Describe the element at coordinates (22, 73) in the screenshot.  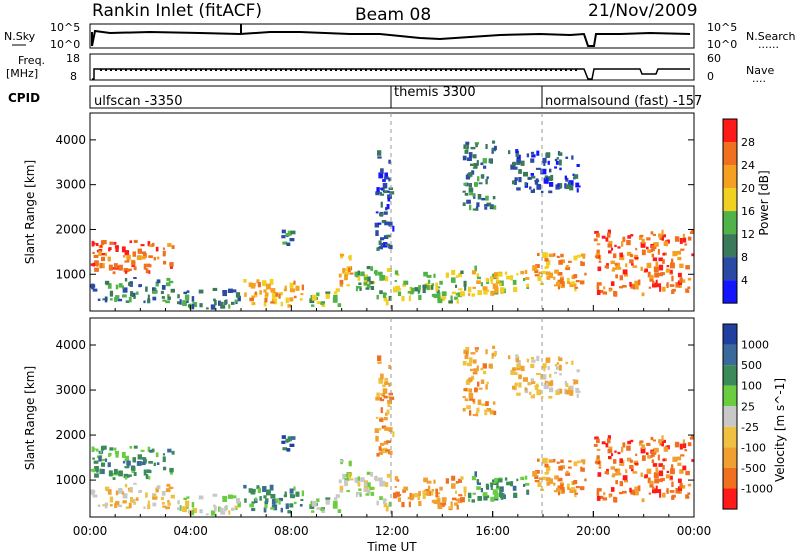
I see `freq-label-2: [MHz]` at that location.